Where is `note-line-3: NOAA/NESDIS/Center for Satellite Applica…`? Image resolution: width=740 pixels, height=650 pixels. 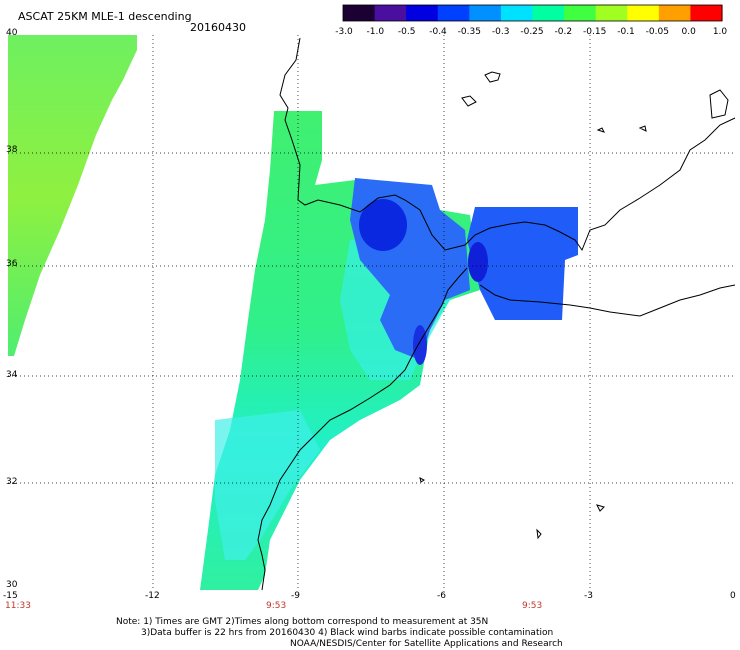 note-line-3: NOAA/NESDIS/Center for Satellite Applica… is located at coordinates (426, 644).